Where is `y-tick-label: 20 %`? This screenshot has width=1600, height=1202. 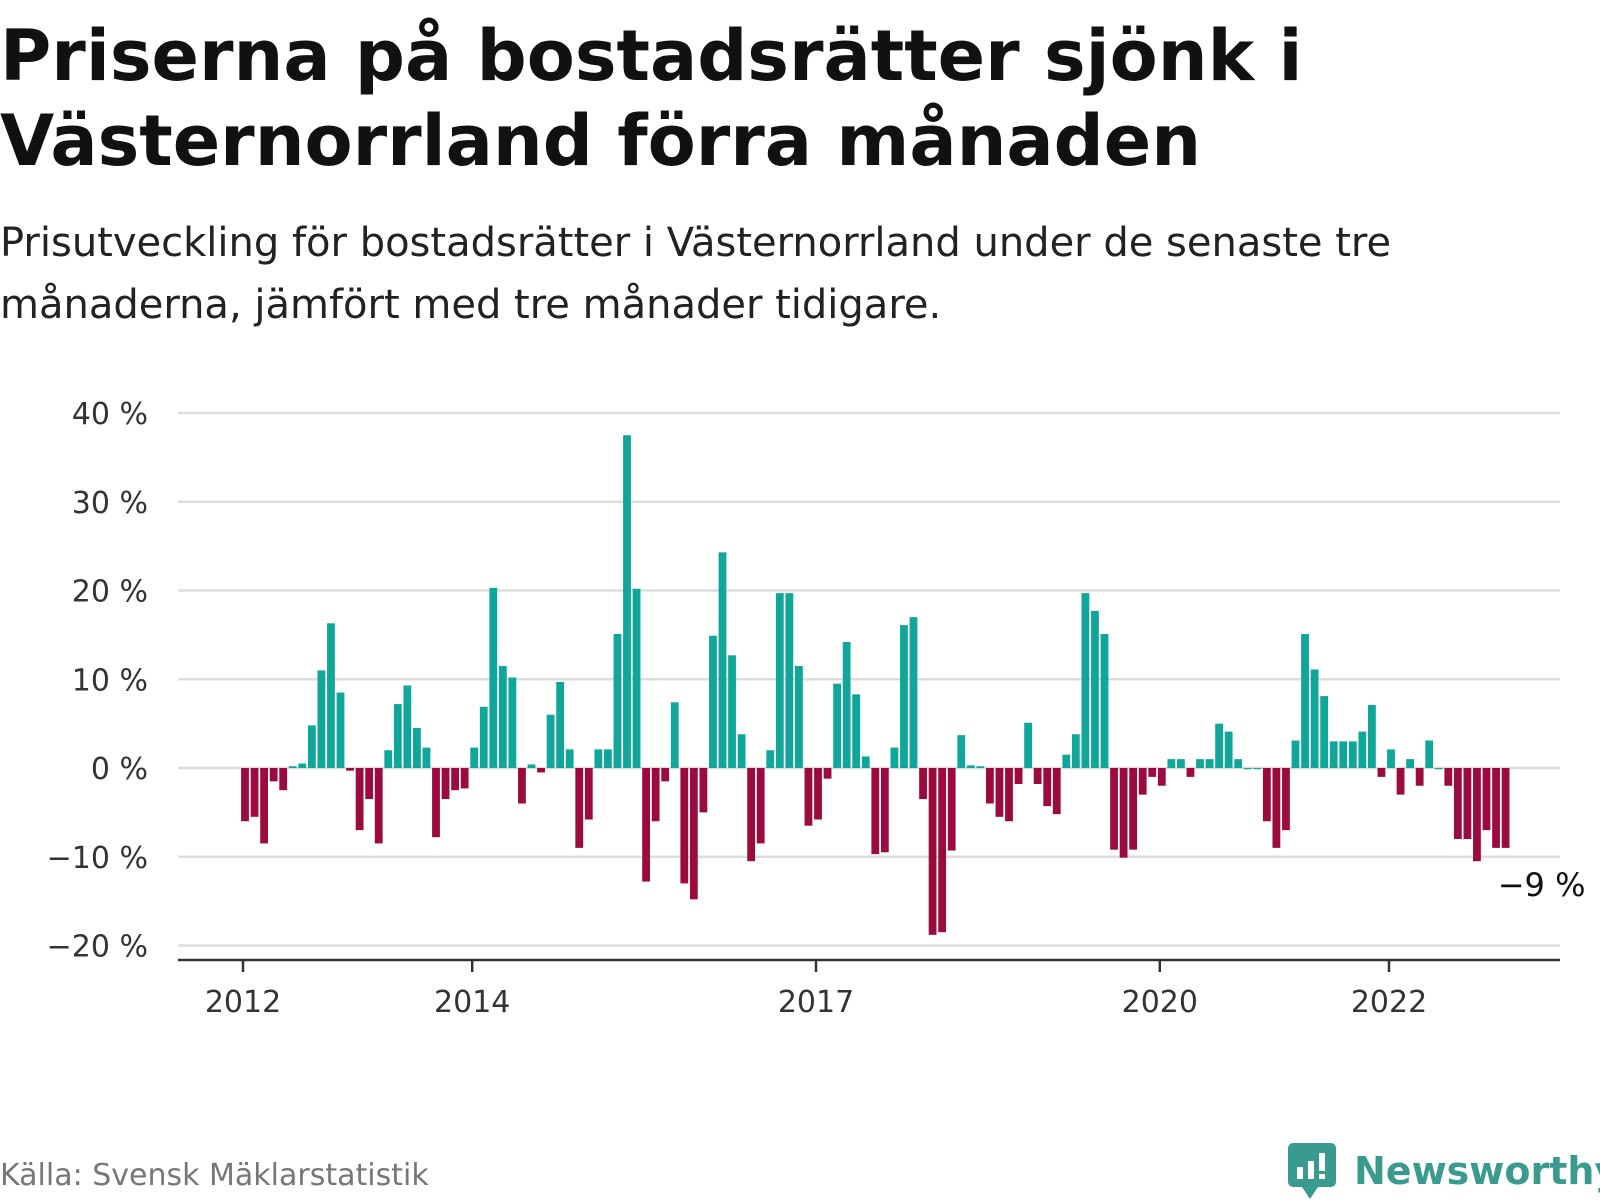 y-tick-label: 20 % is located at coordinates (110, 592).